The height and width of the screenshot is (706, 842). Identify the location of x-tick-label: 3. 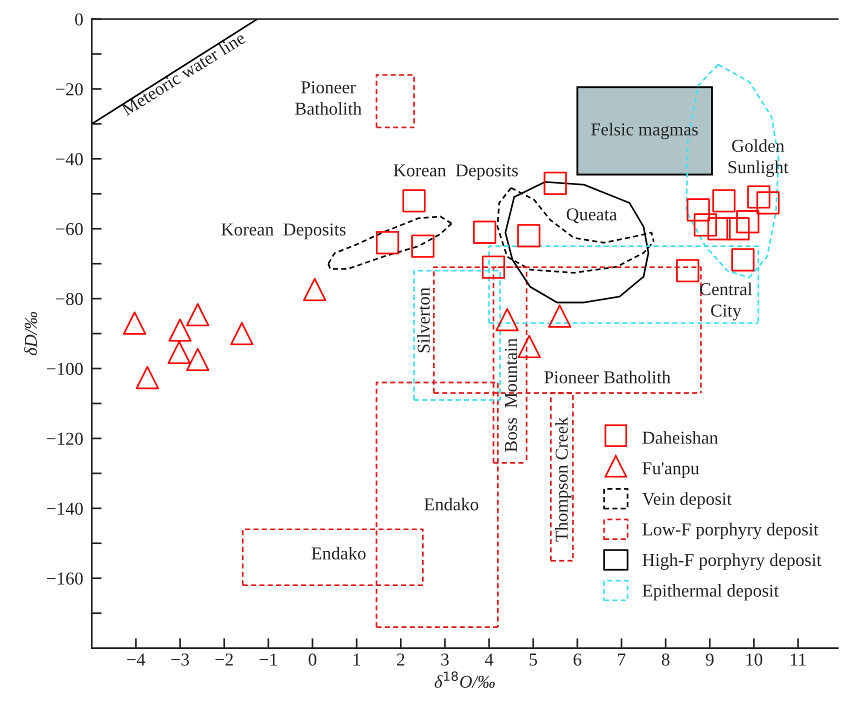
(445, 660).